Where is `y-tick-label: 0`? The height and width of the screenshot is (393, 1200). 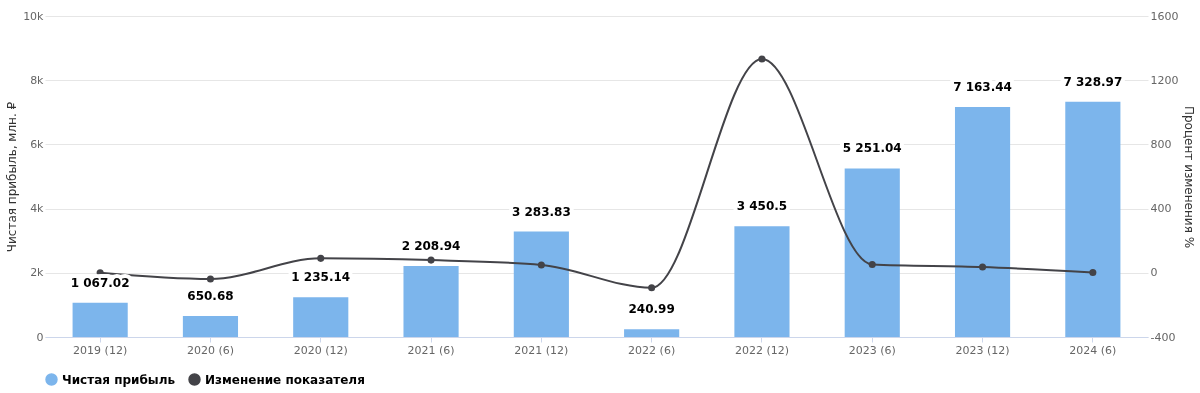
y-tick-label: 0 is located at coordinates (40, 337).